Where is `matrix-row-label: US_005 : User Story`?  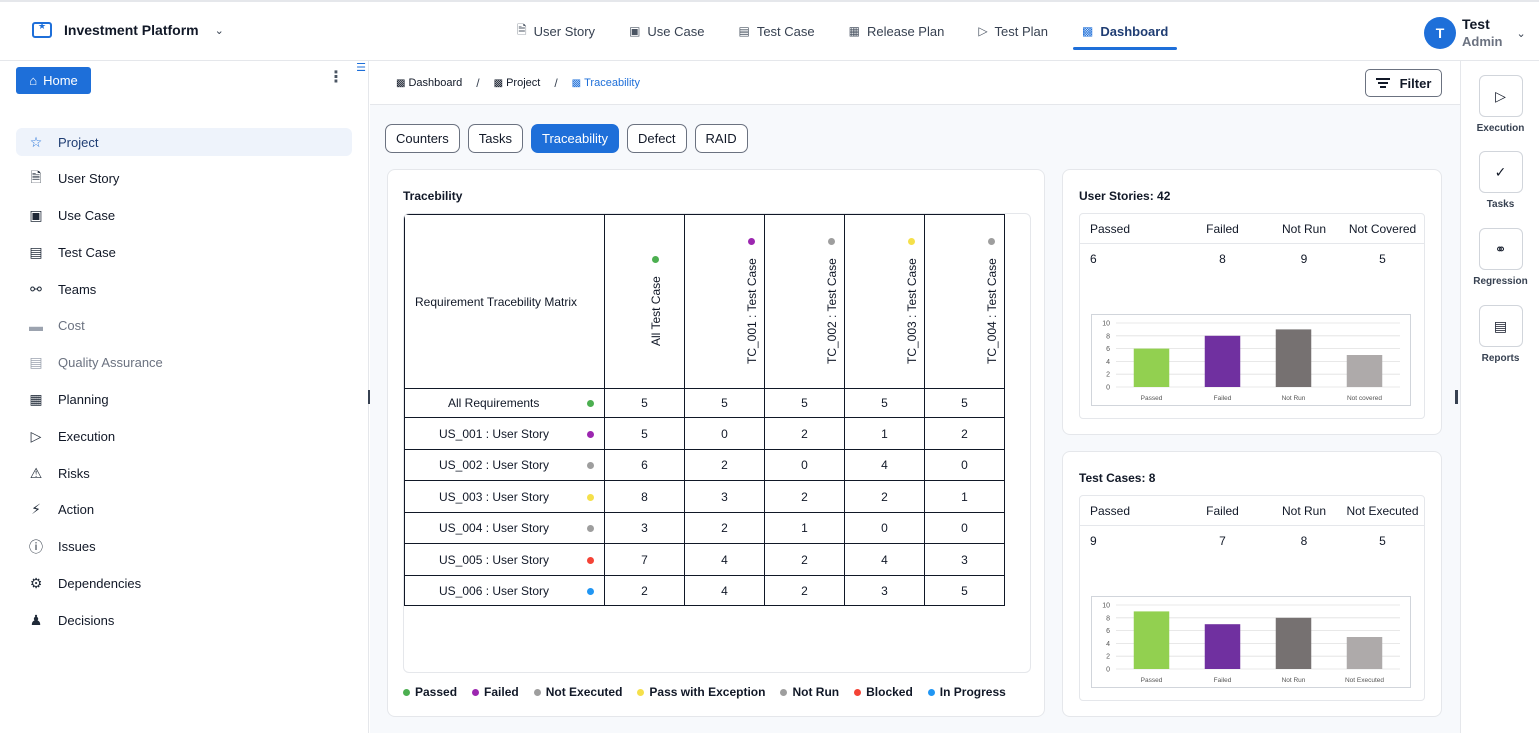
matrix-row-label: US_005 : User Story is located at coordinates (504, 559).